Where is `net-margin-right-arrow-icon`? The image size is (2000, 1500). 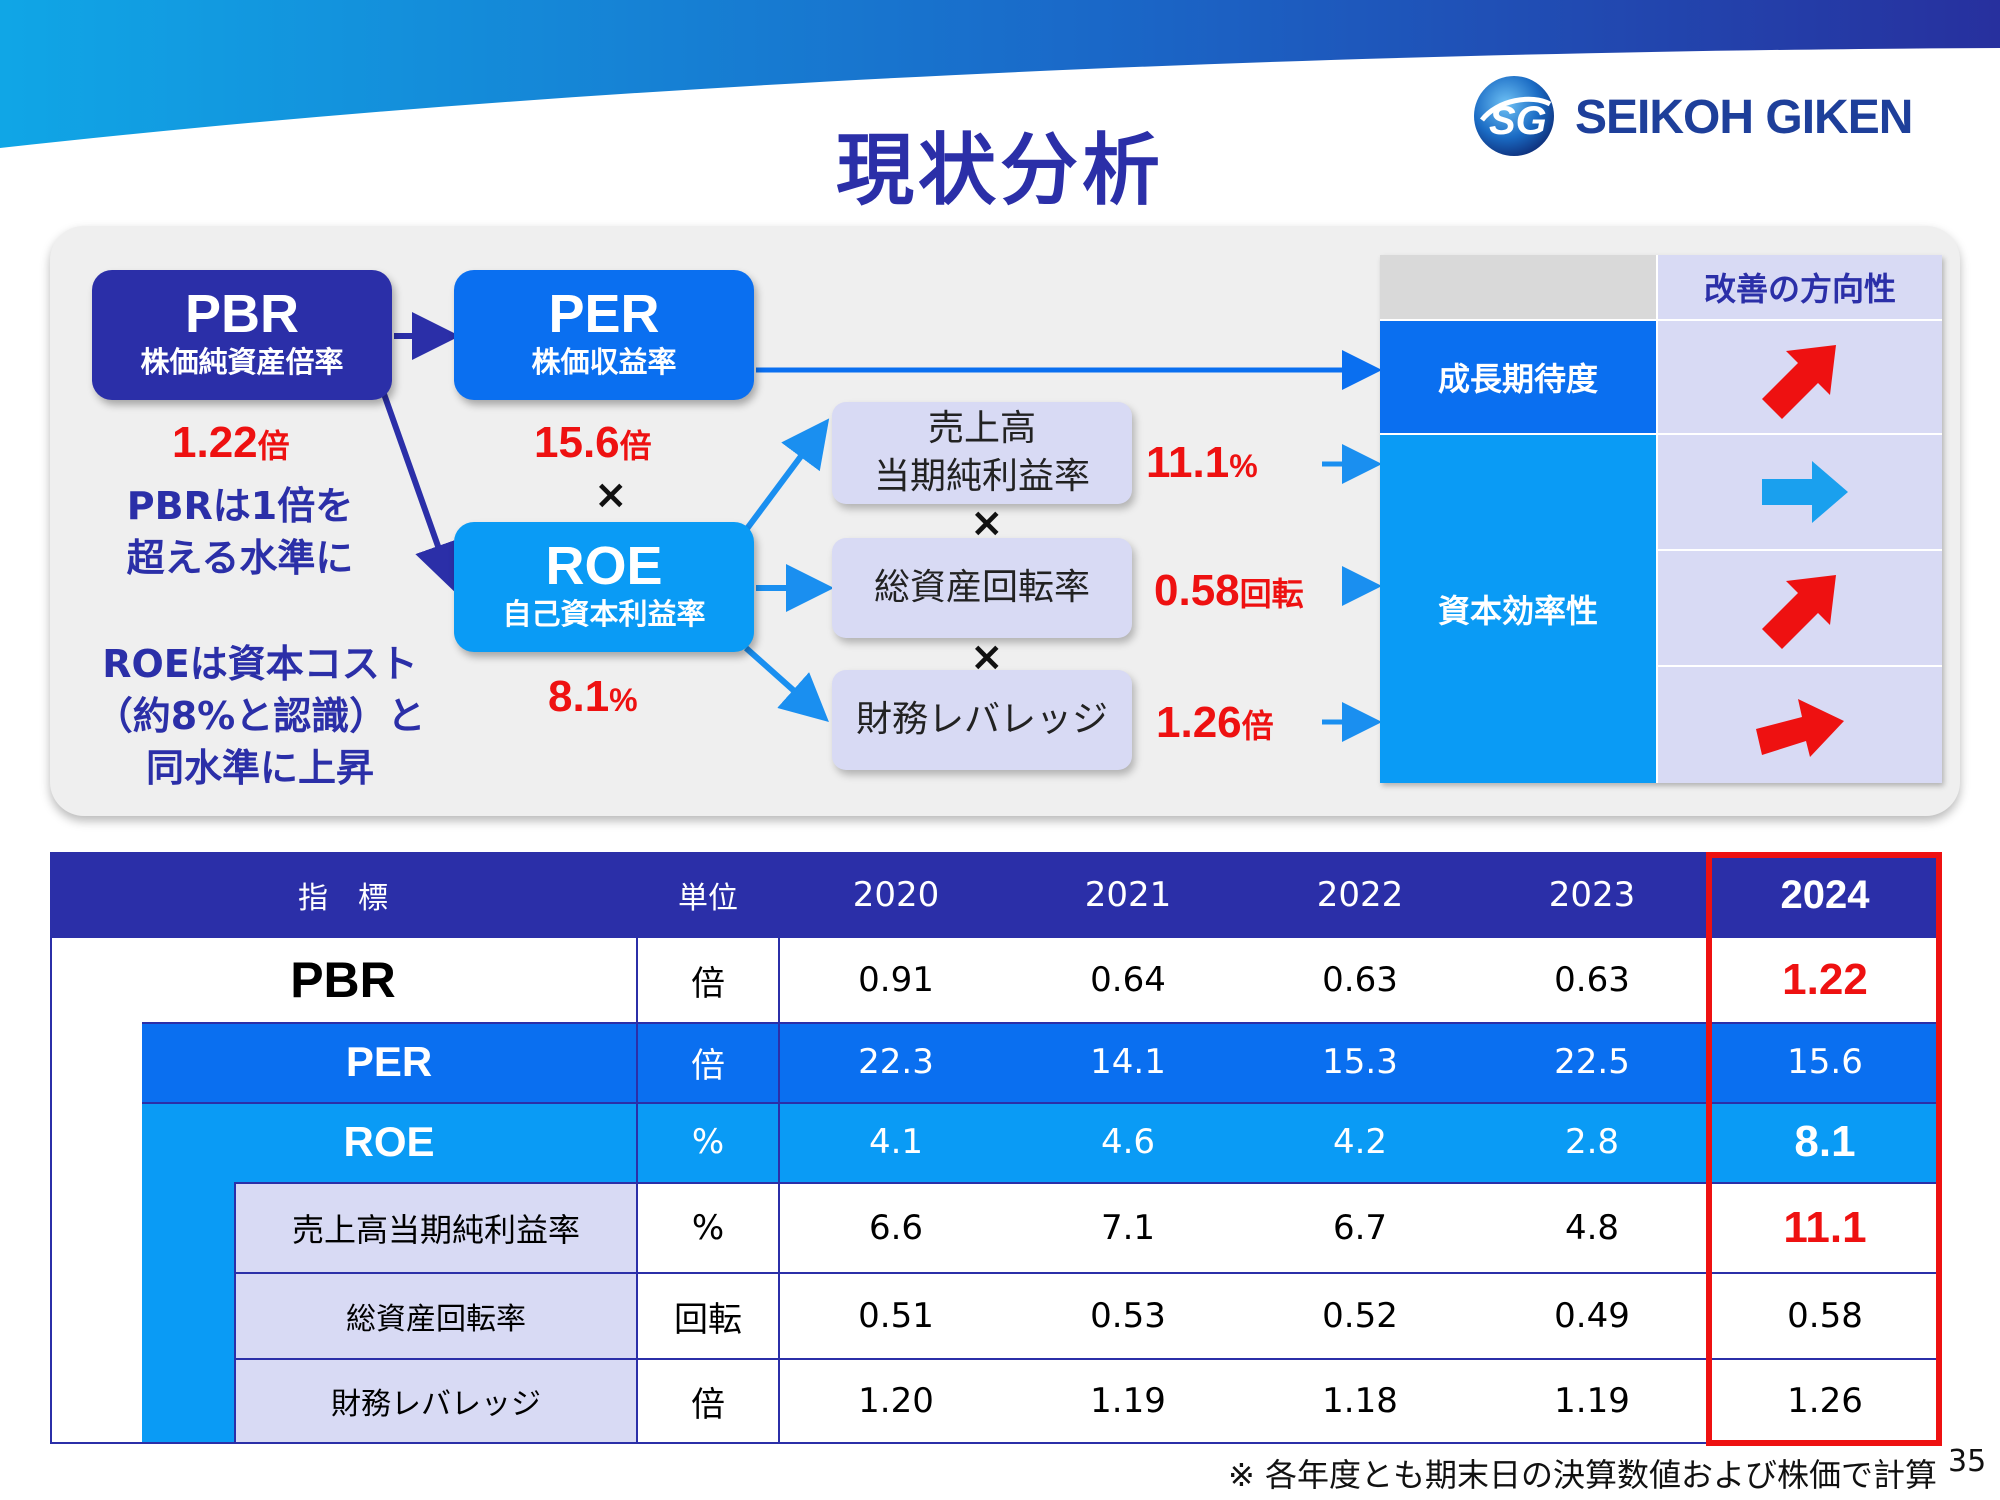
net-margin-right-arrow-icon is located at coordinates (1805, 492).